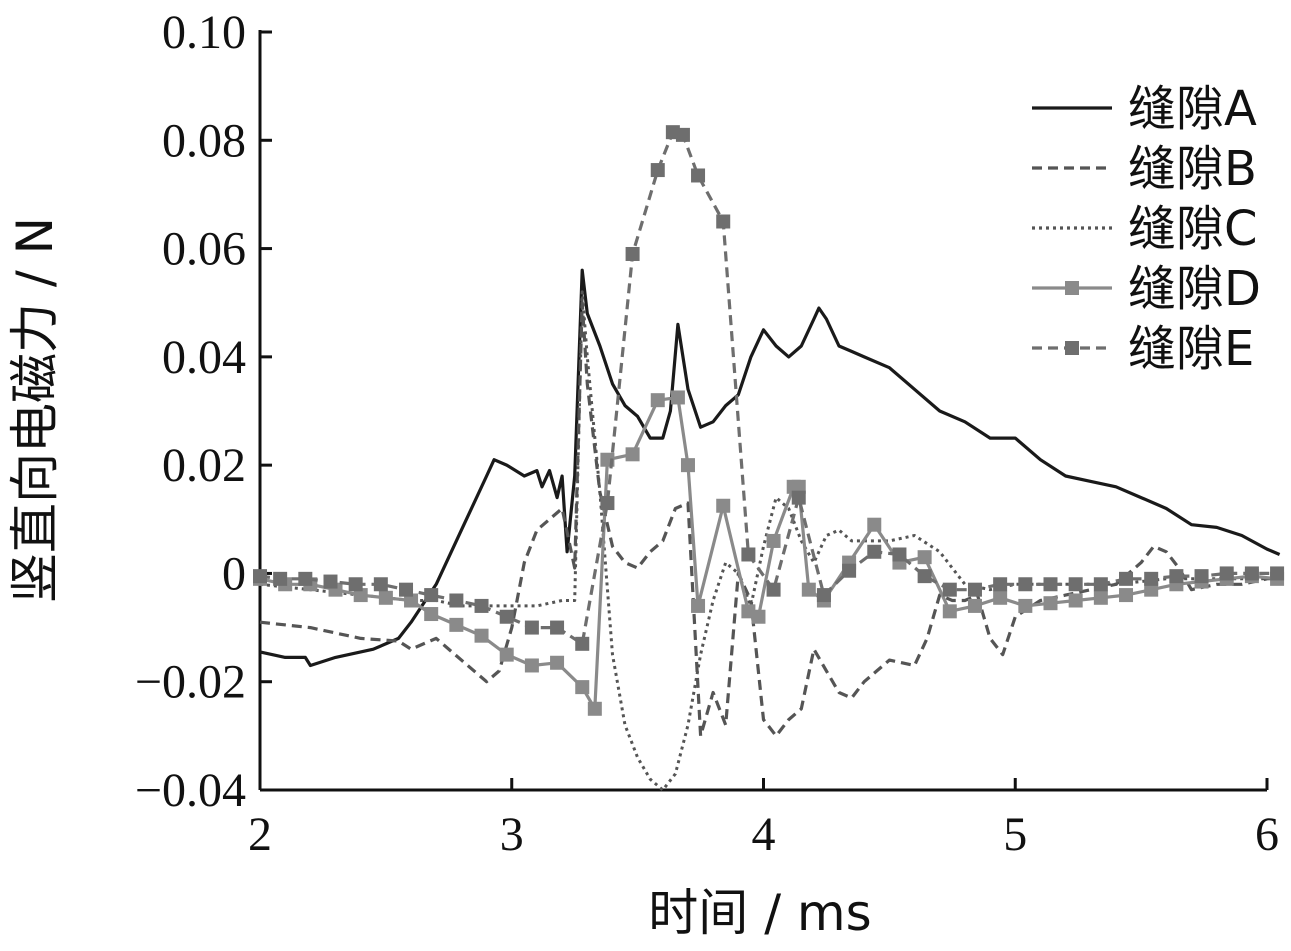 The width and height of the screenshot is (1291, 951). I want to click on x-tick-label: 4, so click(764, 834).